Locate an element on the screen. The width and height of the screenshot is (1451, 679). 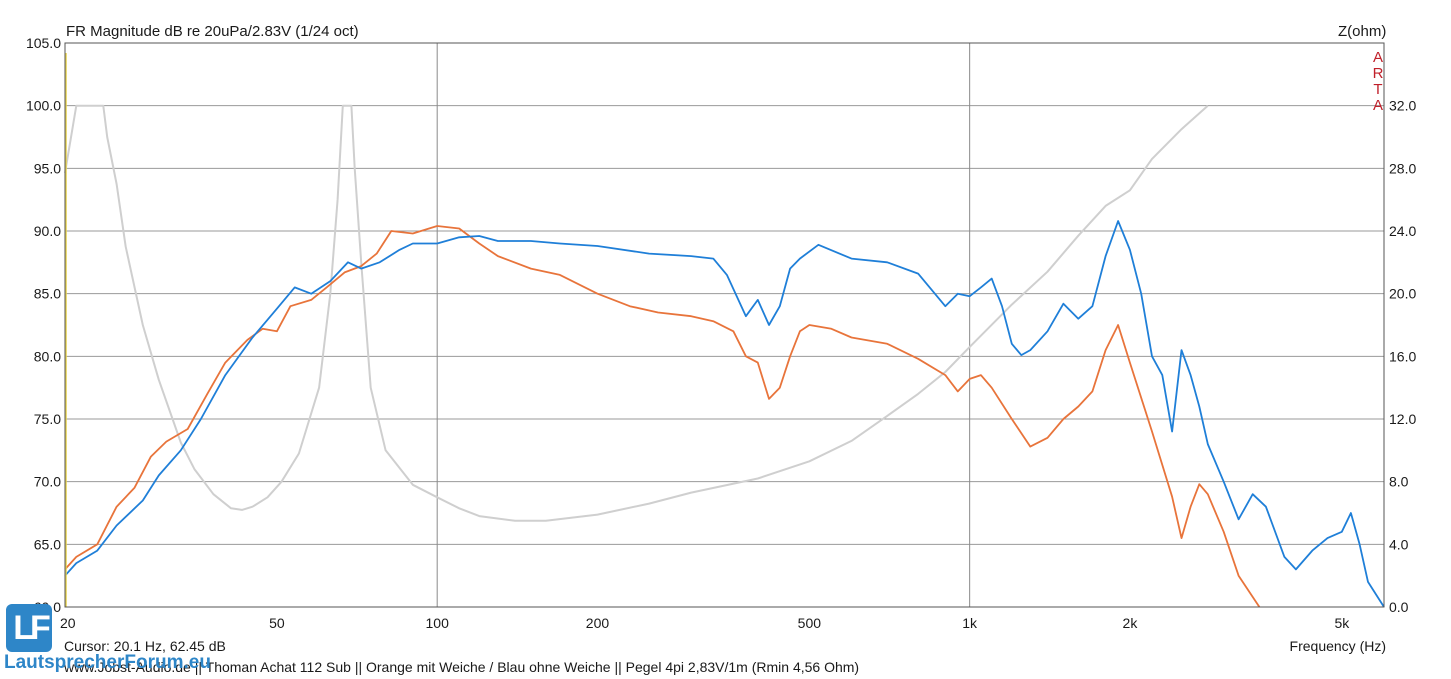
right-axis-label: Z(ohm) is located at coordinates (1362, 31).